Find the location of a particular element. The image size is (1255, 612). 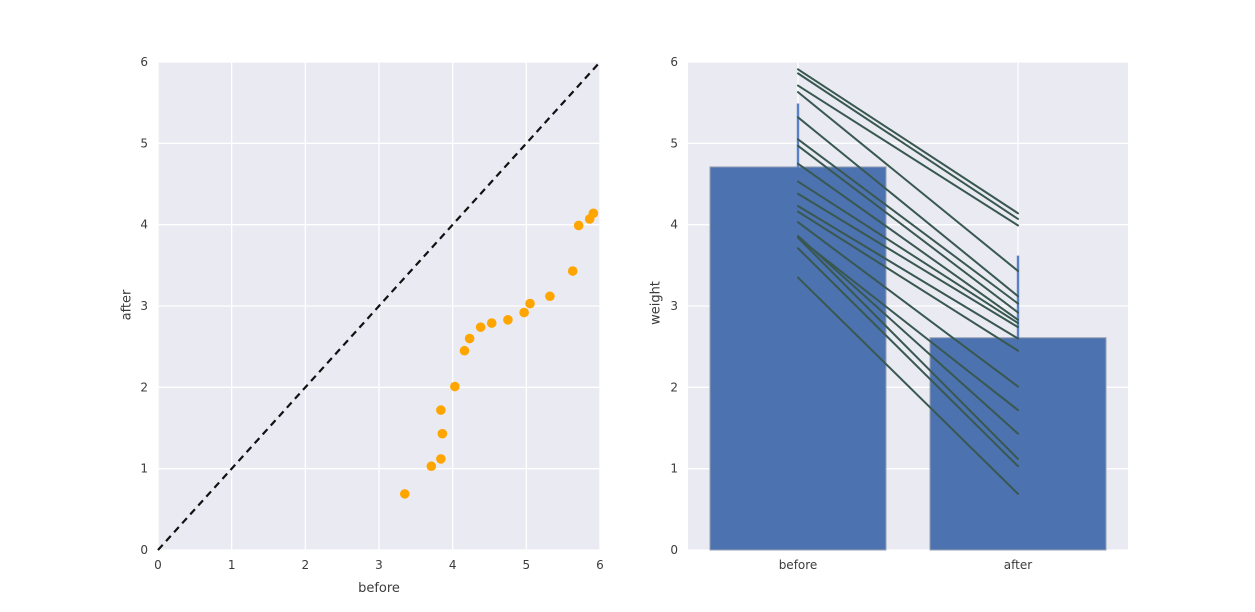

bar-after is located at coordinates (1018, 444).